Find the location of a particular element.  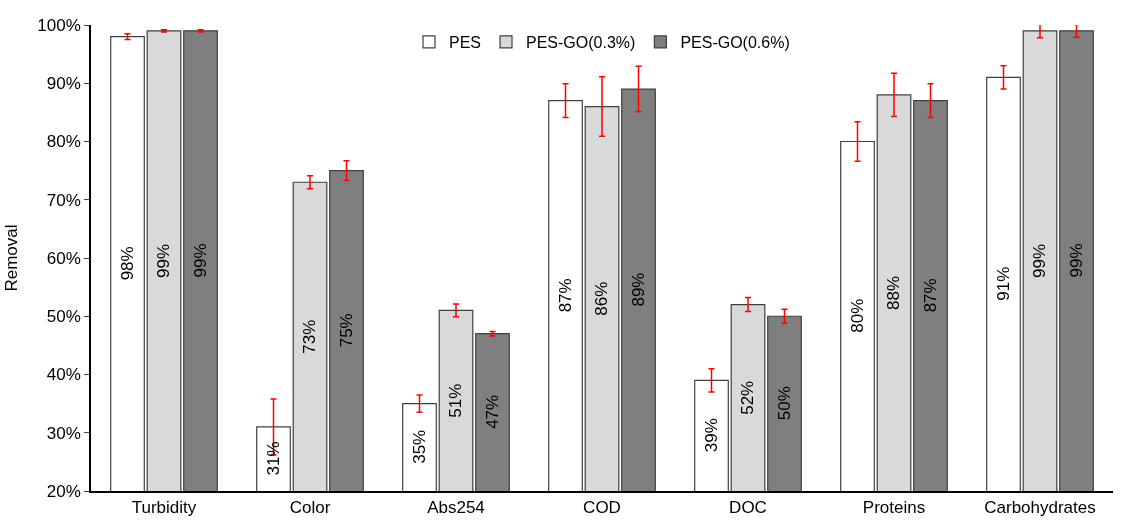

y-tick-label: 40% is located at coordinates (63, 375).